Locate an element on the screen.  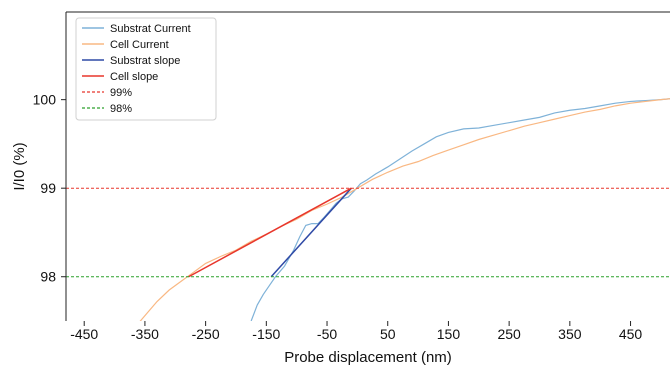
legend-label: Cell Current is located at coordinates (139, 45).